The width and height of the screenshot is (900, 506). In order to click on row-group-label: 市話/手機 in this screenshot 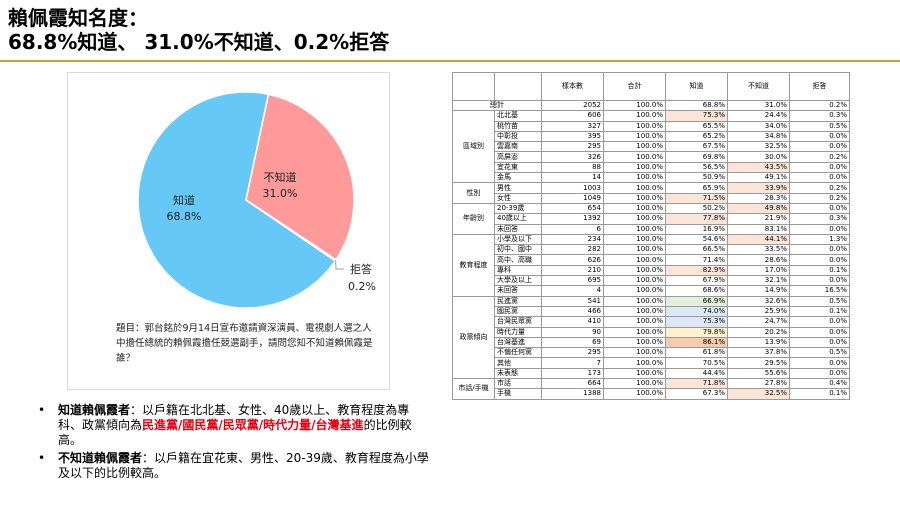, I will do `click(473, 389)`.